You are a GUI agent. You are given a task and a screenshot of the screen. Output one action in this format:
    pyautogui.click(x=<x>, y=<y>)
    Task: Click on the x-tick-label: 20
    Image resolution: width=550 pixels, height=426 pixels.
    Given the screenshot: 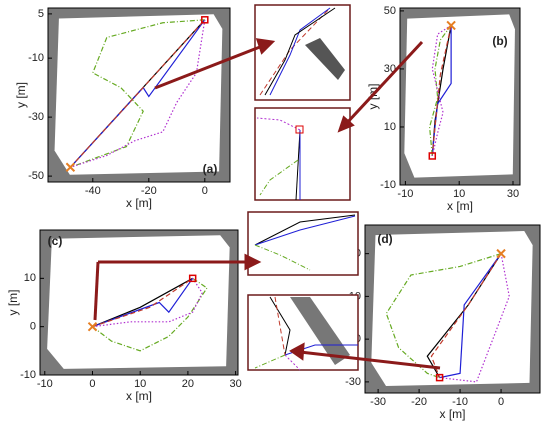 What is the action you would take?
    pyautogui.click(x=188, y=384)
    